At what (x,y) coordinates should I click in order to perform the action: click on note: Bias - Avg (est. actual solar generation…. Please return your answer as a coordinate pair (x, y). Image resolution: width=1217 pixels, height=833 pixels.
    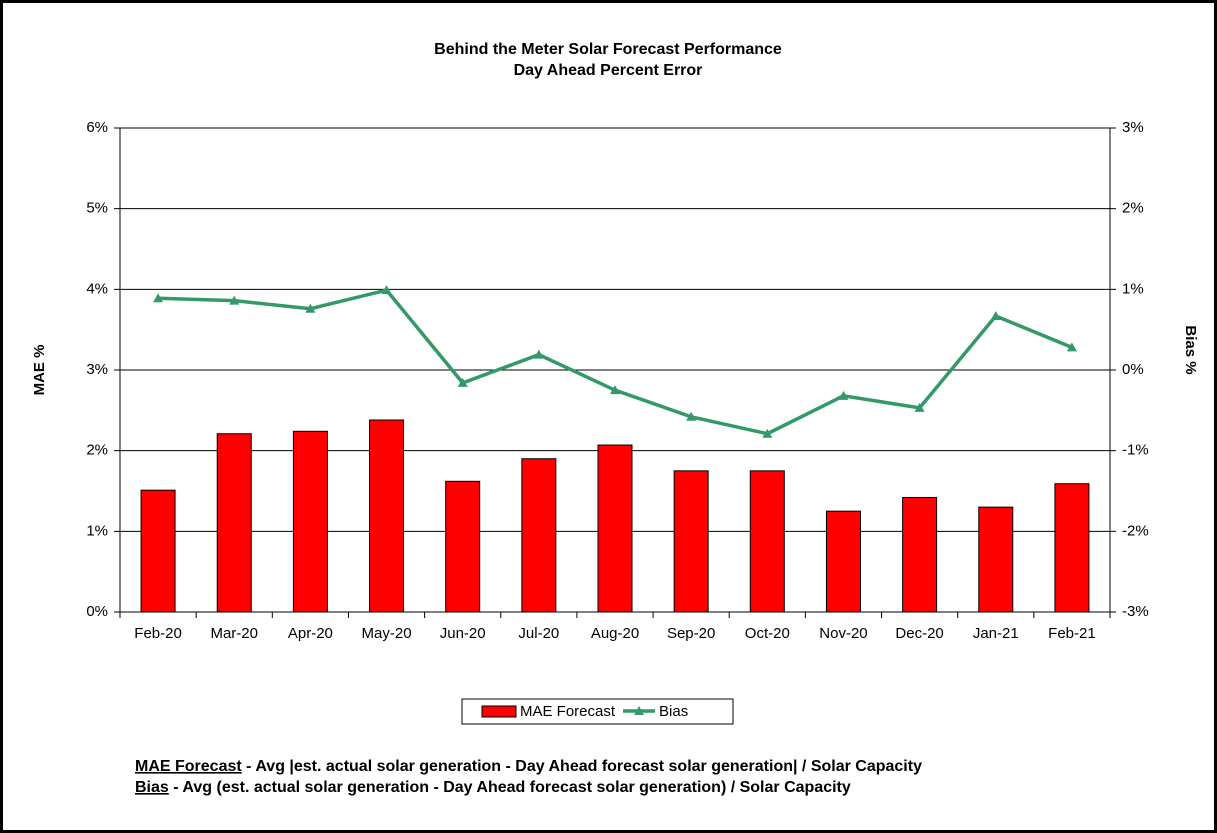
    Looking at the image, I should click on (493, 787).